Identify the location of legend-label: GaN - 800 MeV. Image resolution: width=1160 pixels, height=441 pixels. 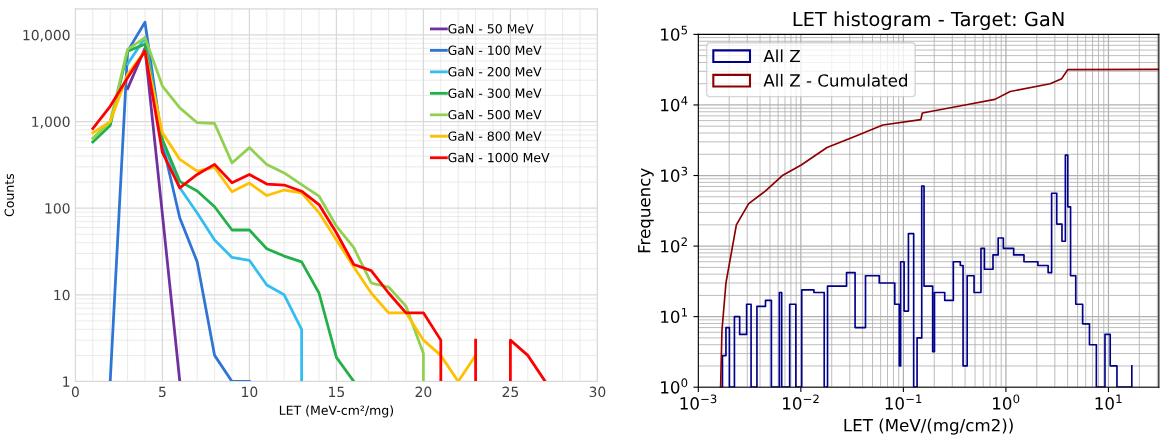
(495, 136).